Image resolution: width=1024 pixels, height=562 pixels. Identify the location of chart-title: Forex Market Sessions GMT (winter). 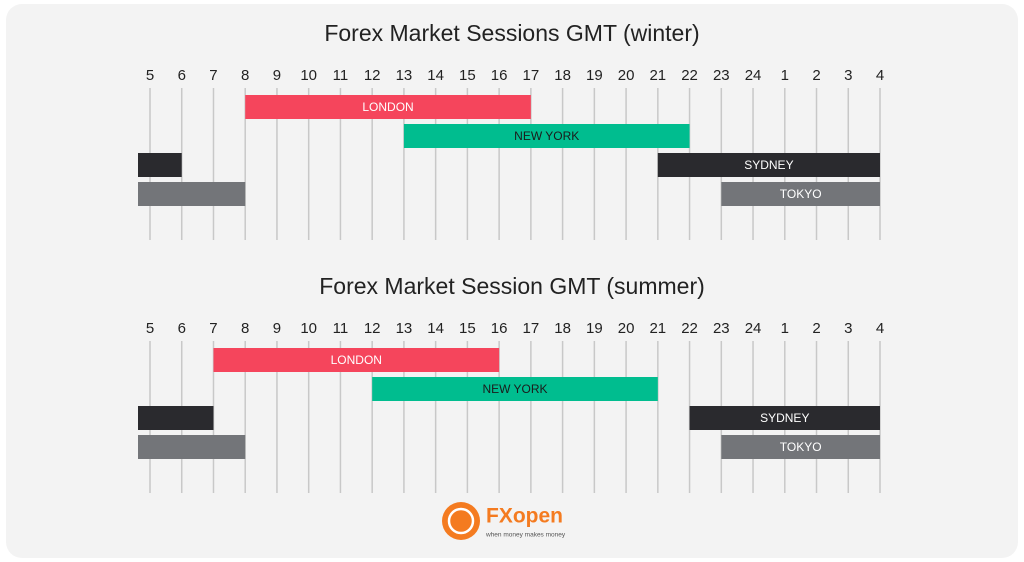
(511, 33).